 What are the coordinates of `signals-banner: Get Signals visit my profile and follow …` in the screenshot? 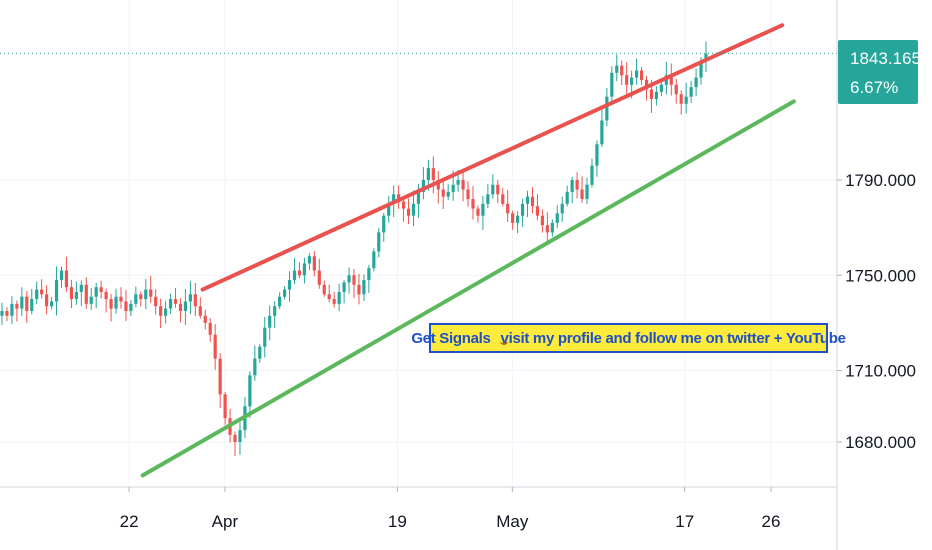 It's located at (628, 338).